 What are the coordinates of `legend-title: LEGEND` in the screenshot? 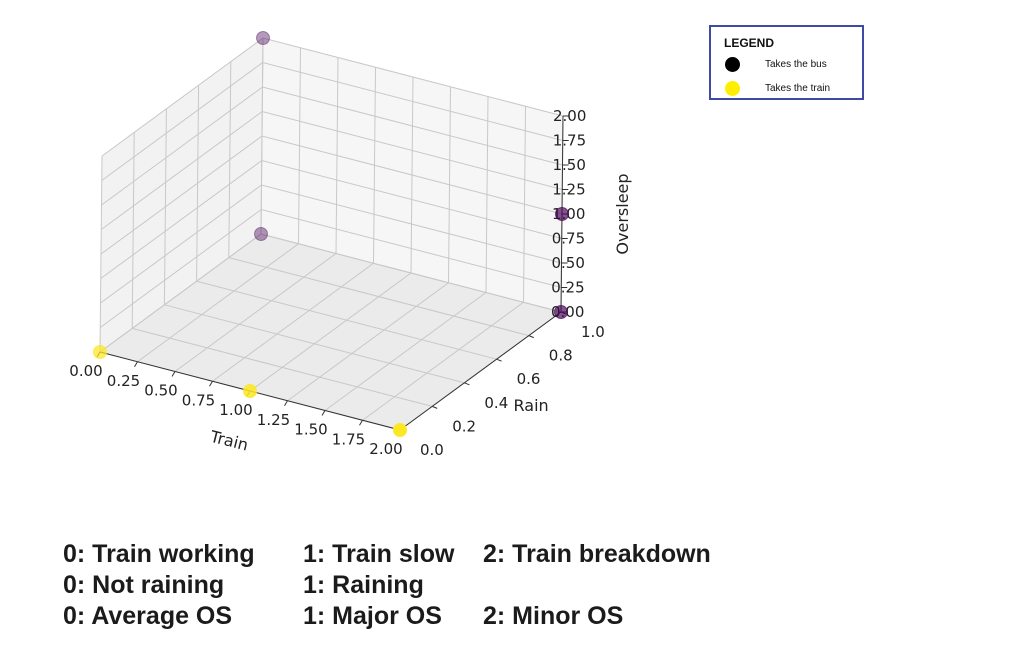 It's located at (749, 43).